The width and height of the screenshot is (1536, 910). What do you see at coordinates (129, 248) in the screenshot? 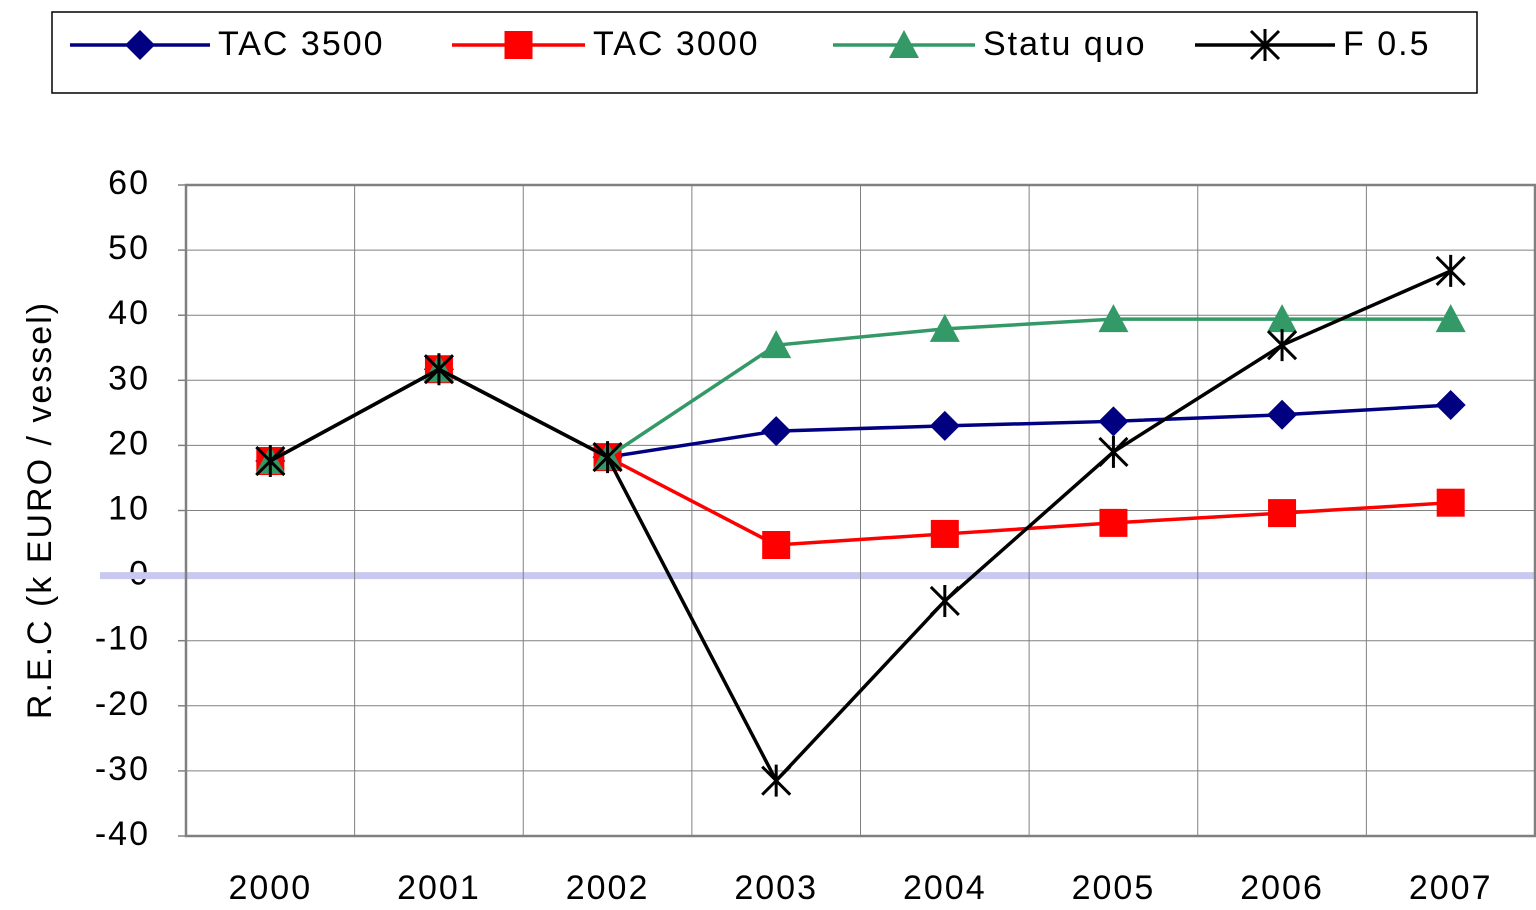
I see `y-tick-label: 50` at bounding box center [129, 248].